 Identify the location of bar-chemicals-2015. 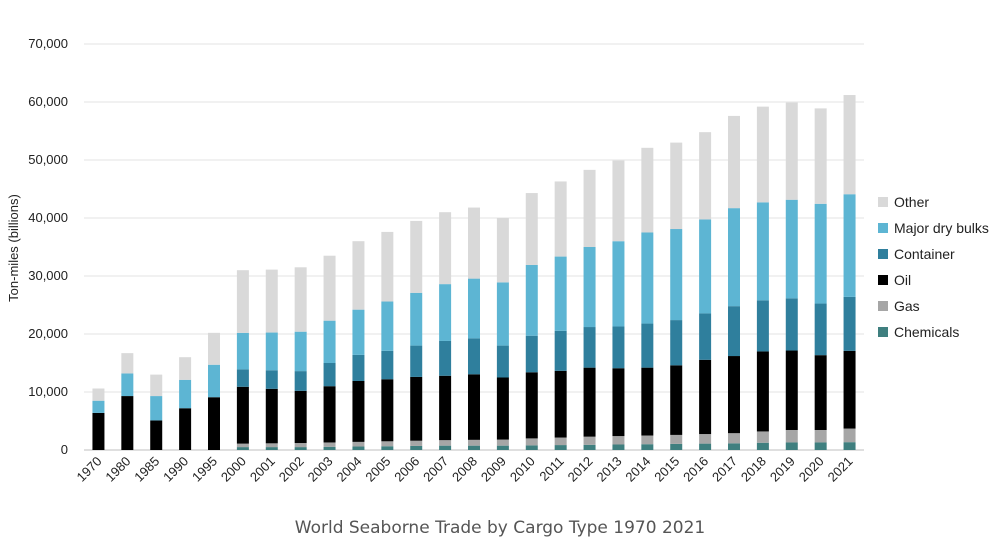
(676, 446).